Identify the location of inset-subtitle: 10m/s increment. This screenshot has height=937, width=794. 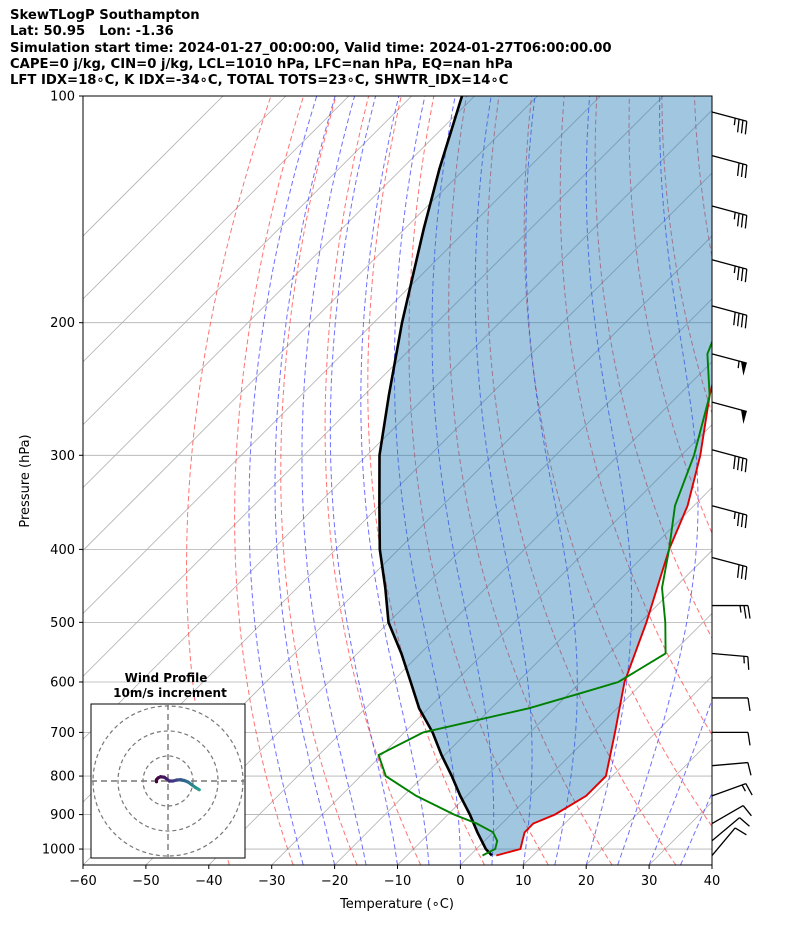
(170, 693).